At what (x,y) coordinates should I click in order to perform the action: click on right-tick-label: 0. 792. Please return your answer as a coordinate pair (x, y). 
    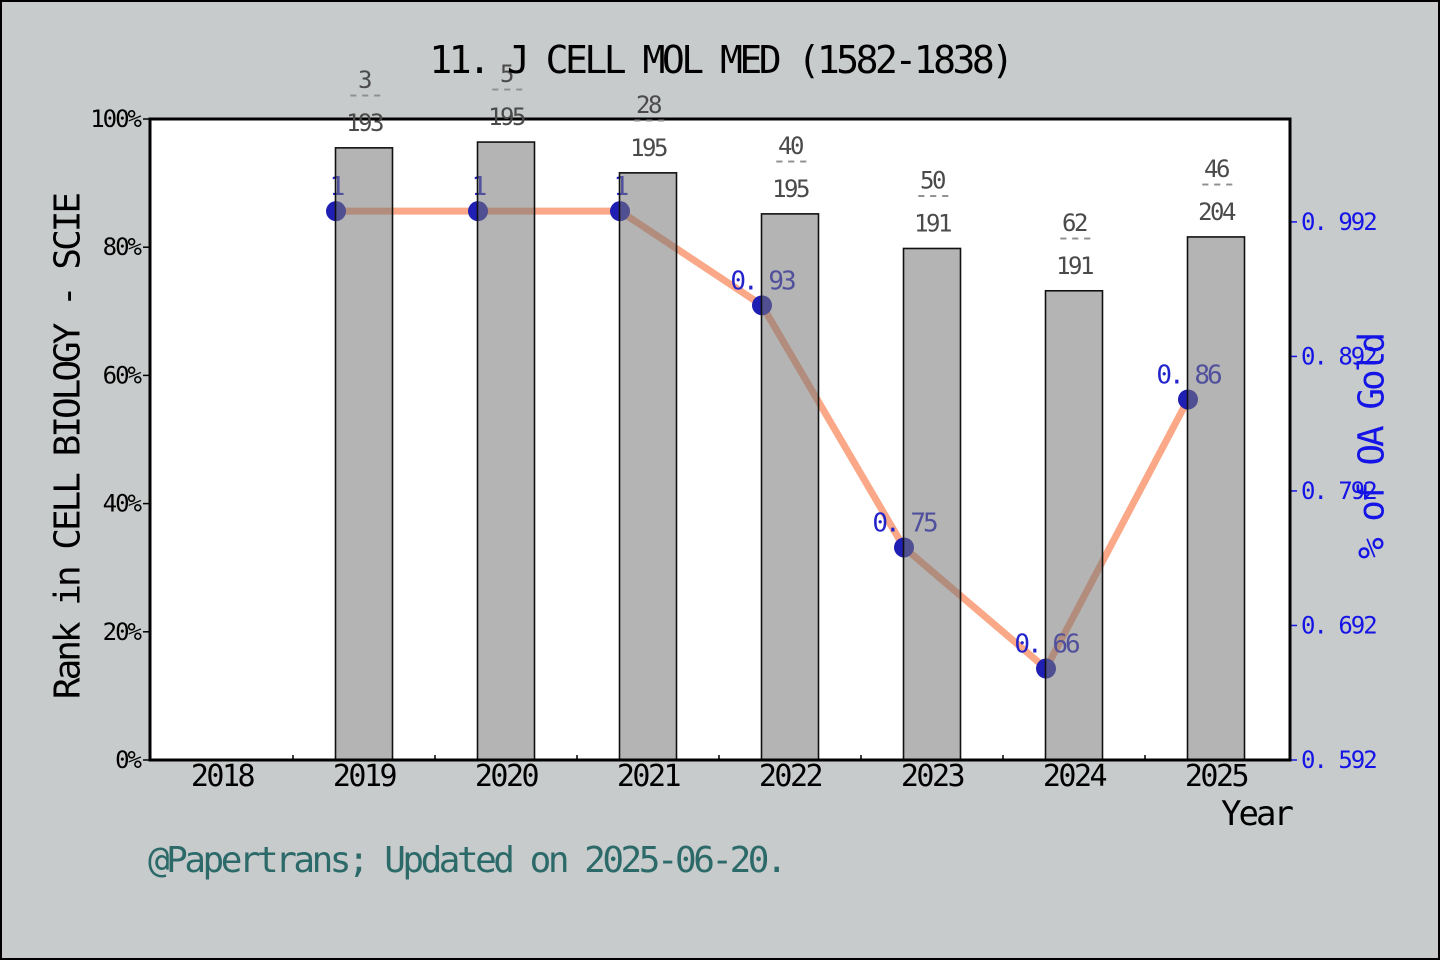
    Looking at the image, I should click on (1338, 491).